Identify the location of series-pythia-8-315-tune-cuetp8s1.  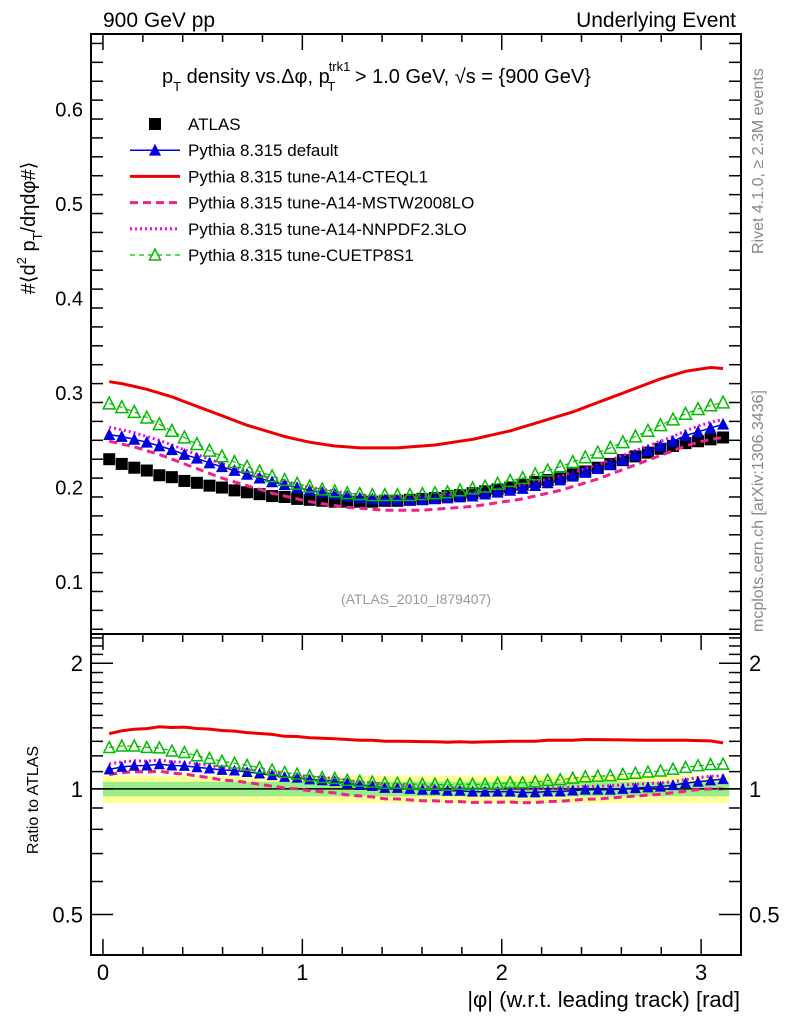
(416, 448).